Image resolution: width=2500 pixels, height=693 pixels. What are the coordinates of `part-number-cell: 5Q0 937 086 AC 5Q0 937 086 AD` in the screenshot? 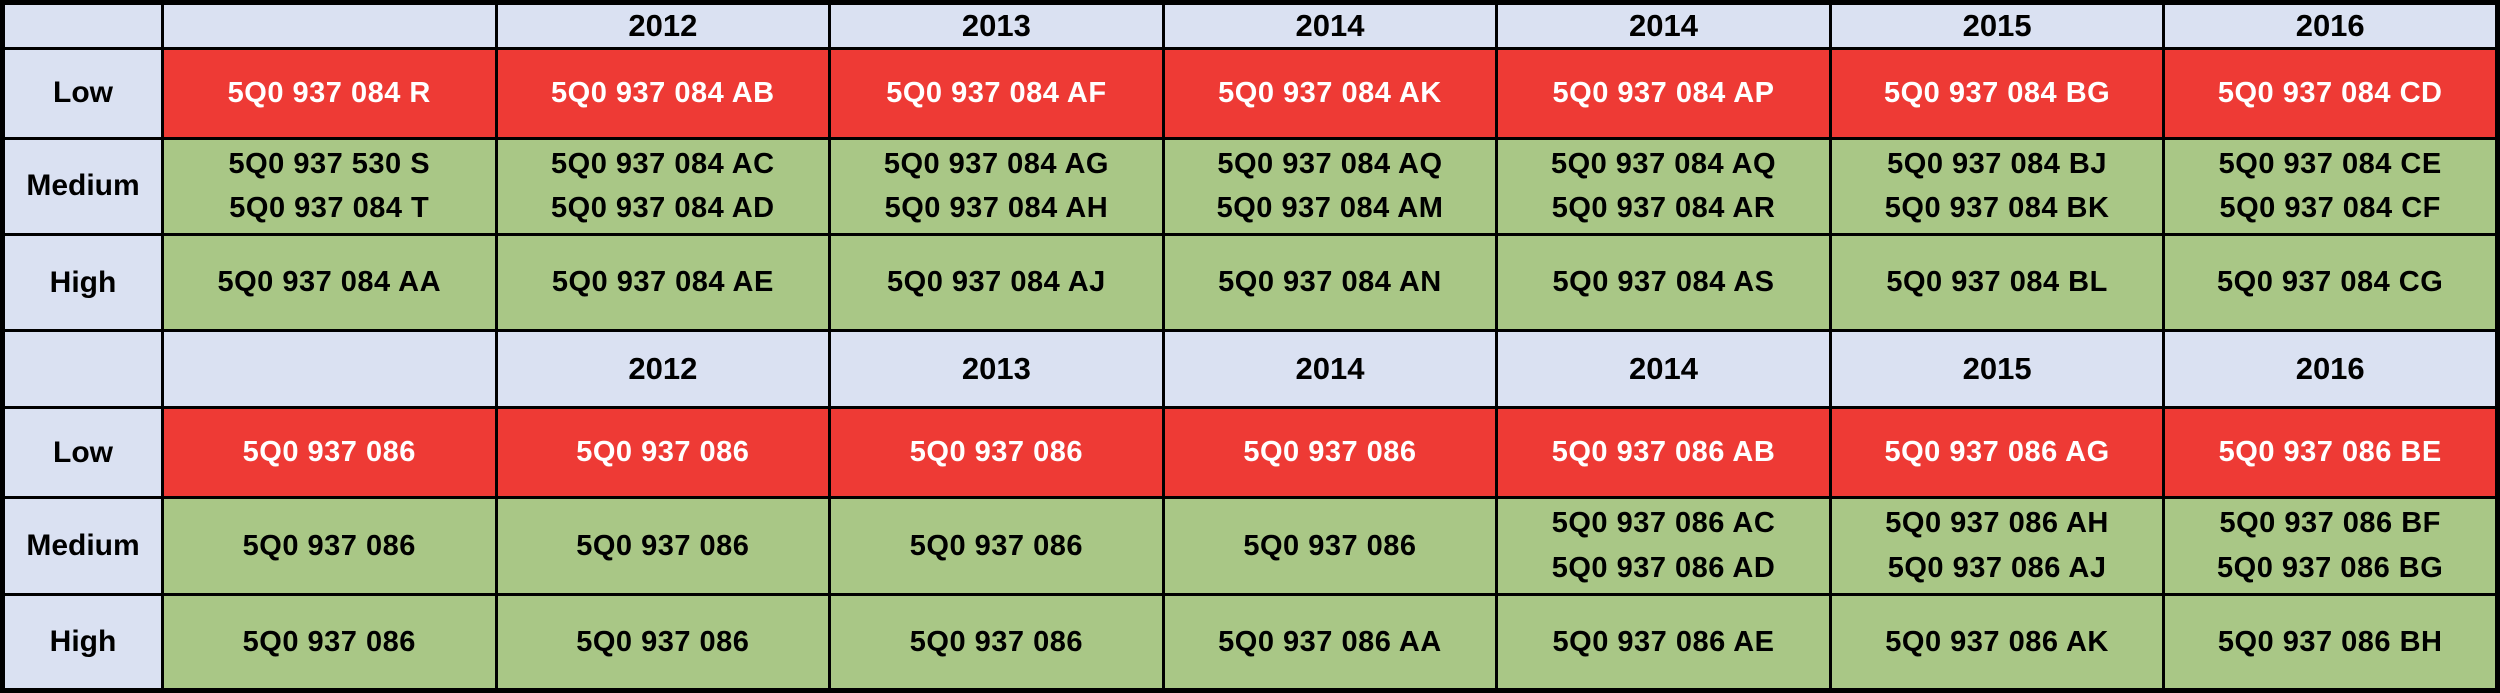 It's located at (1663, 546).